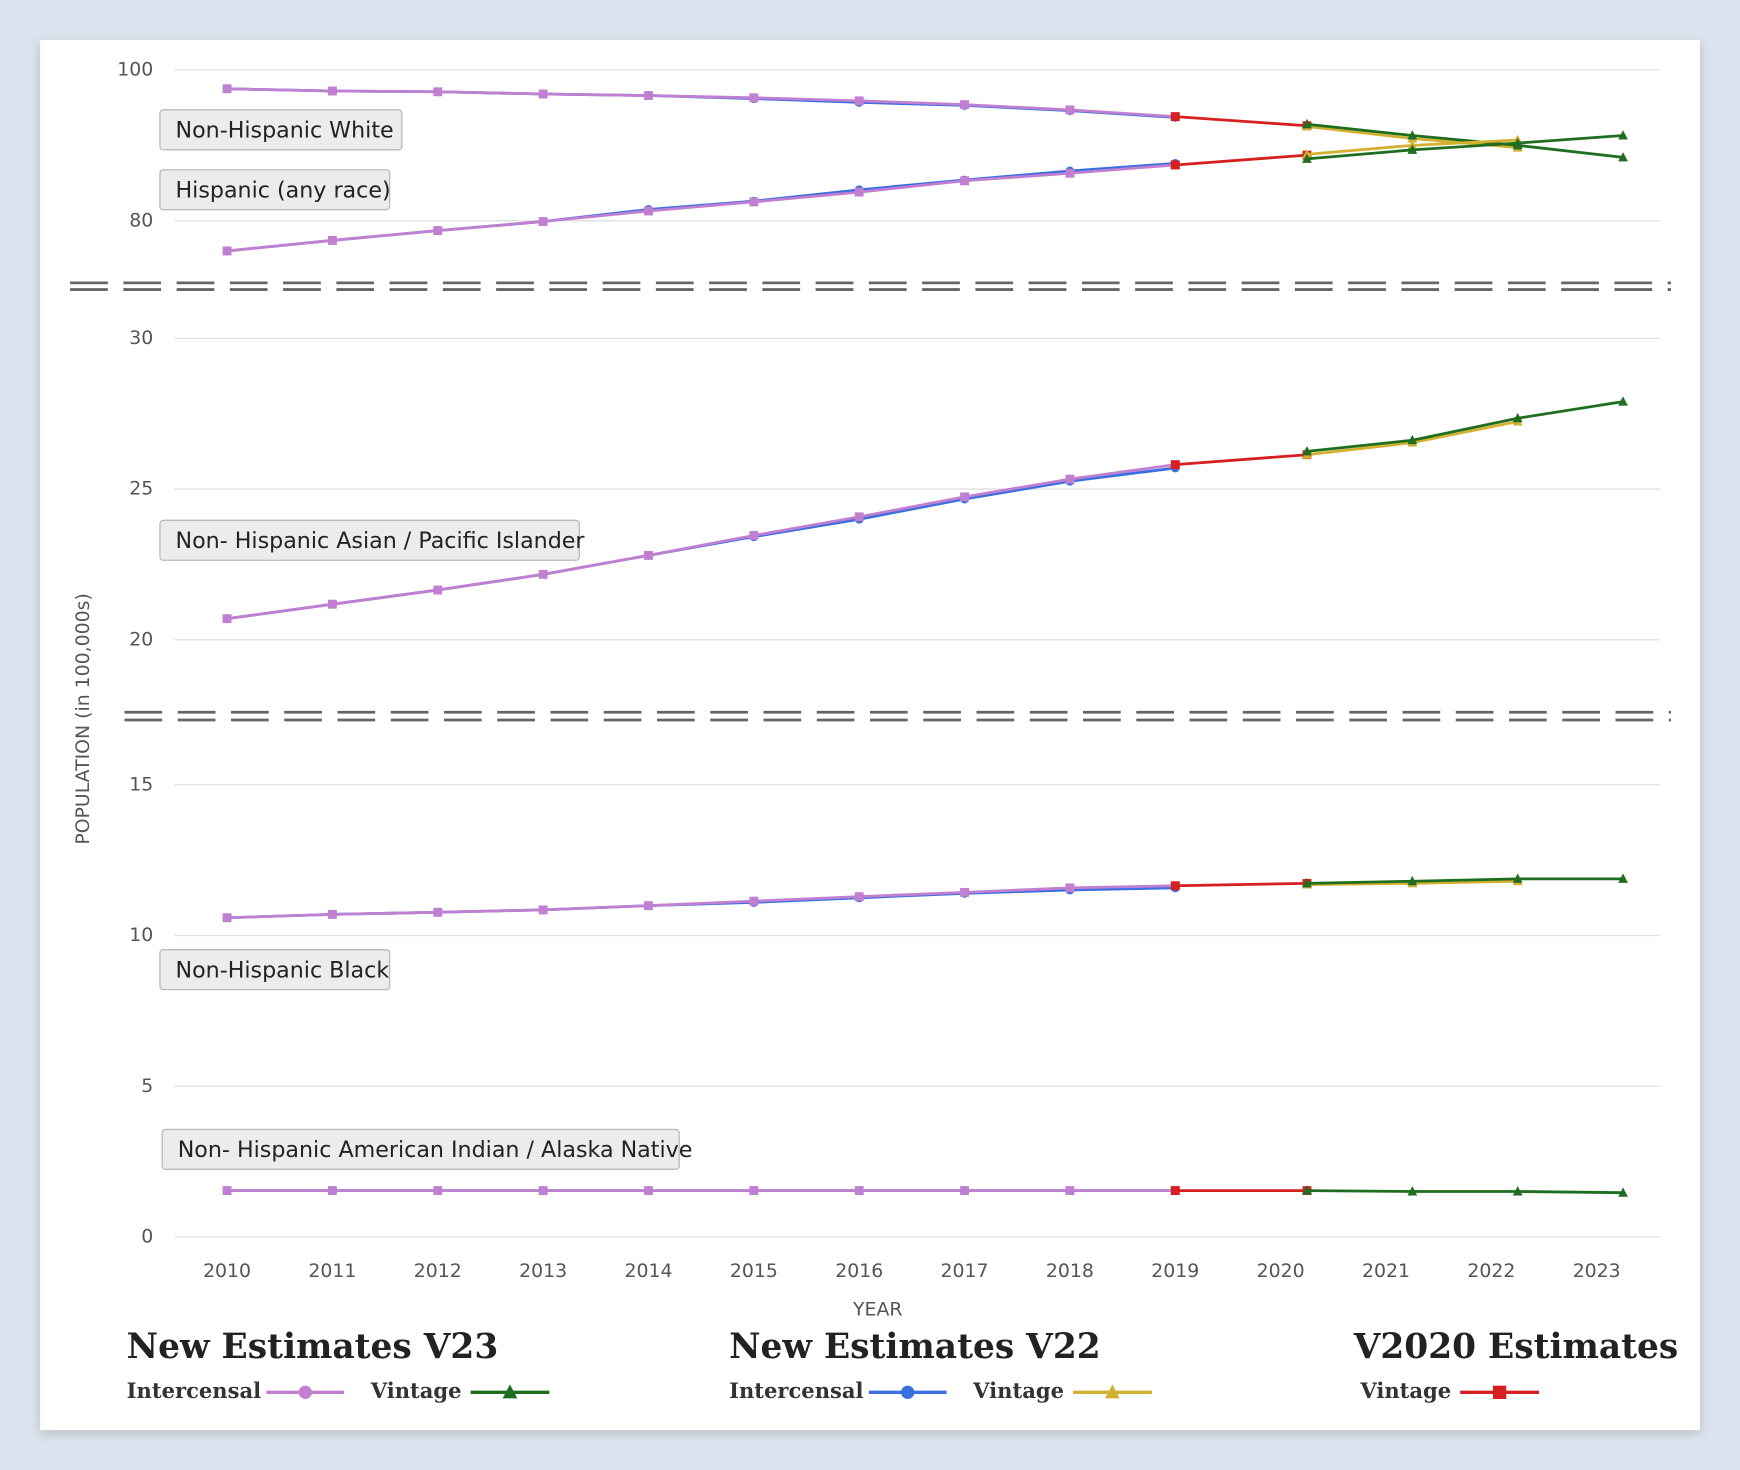  I want to click on series-label: Non- Hispanic Asian / Pacific Islander, so click(380, 541).